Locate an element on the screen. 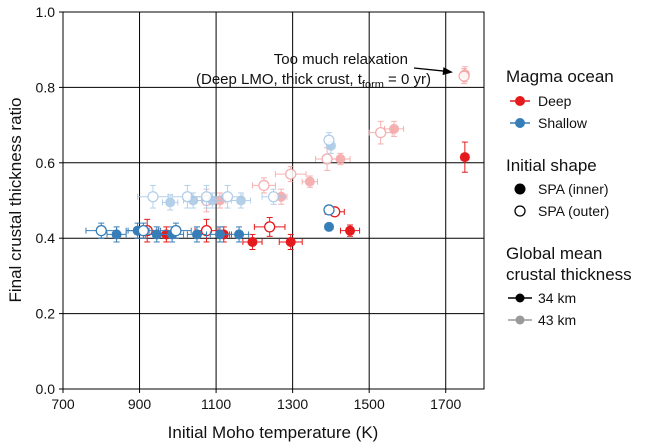 The height and width of the screenshot is (445, 646). annotation-arrowhead is located at coordinates (447, 71).